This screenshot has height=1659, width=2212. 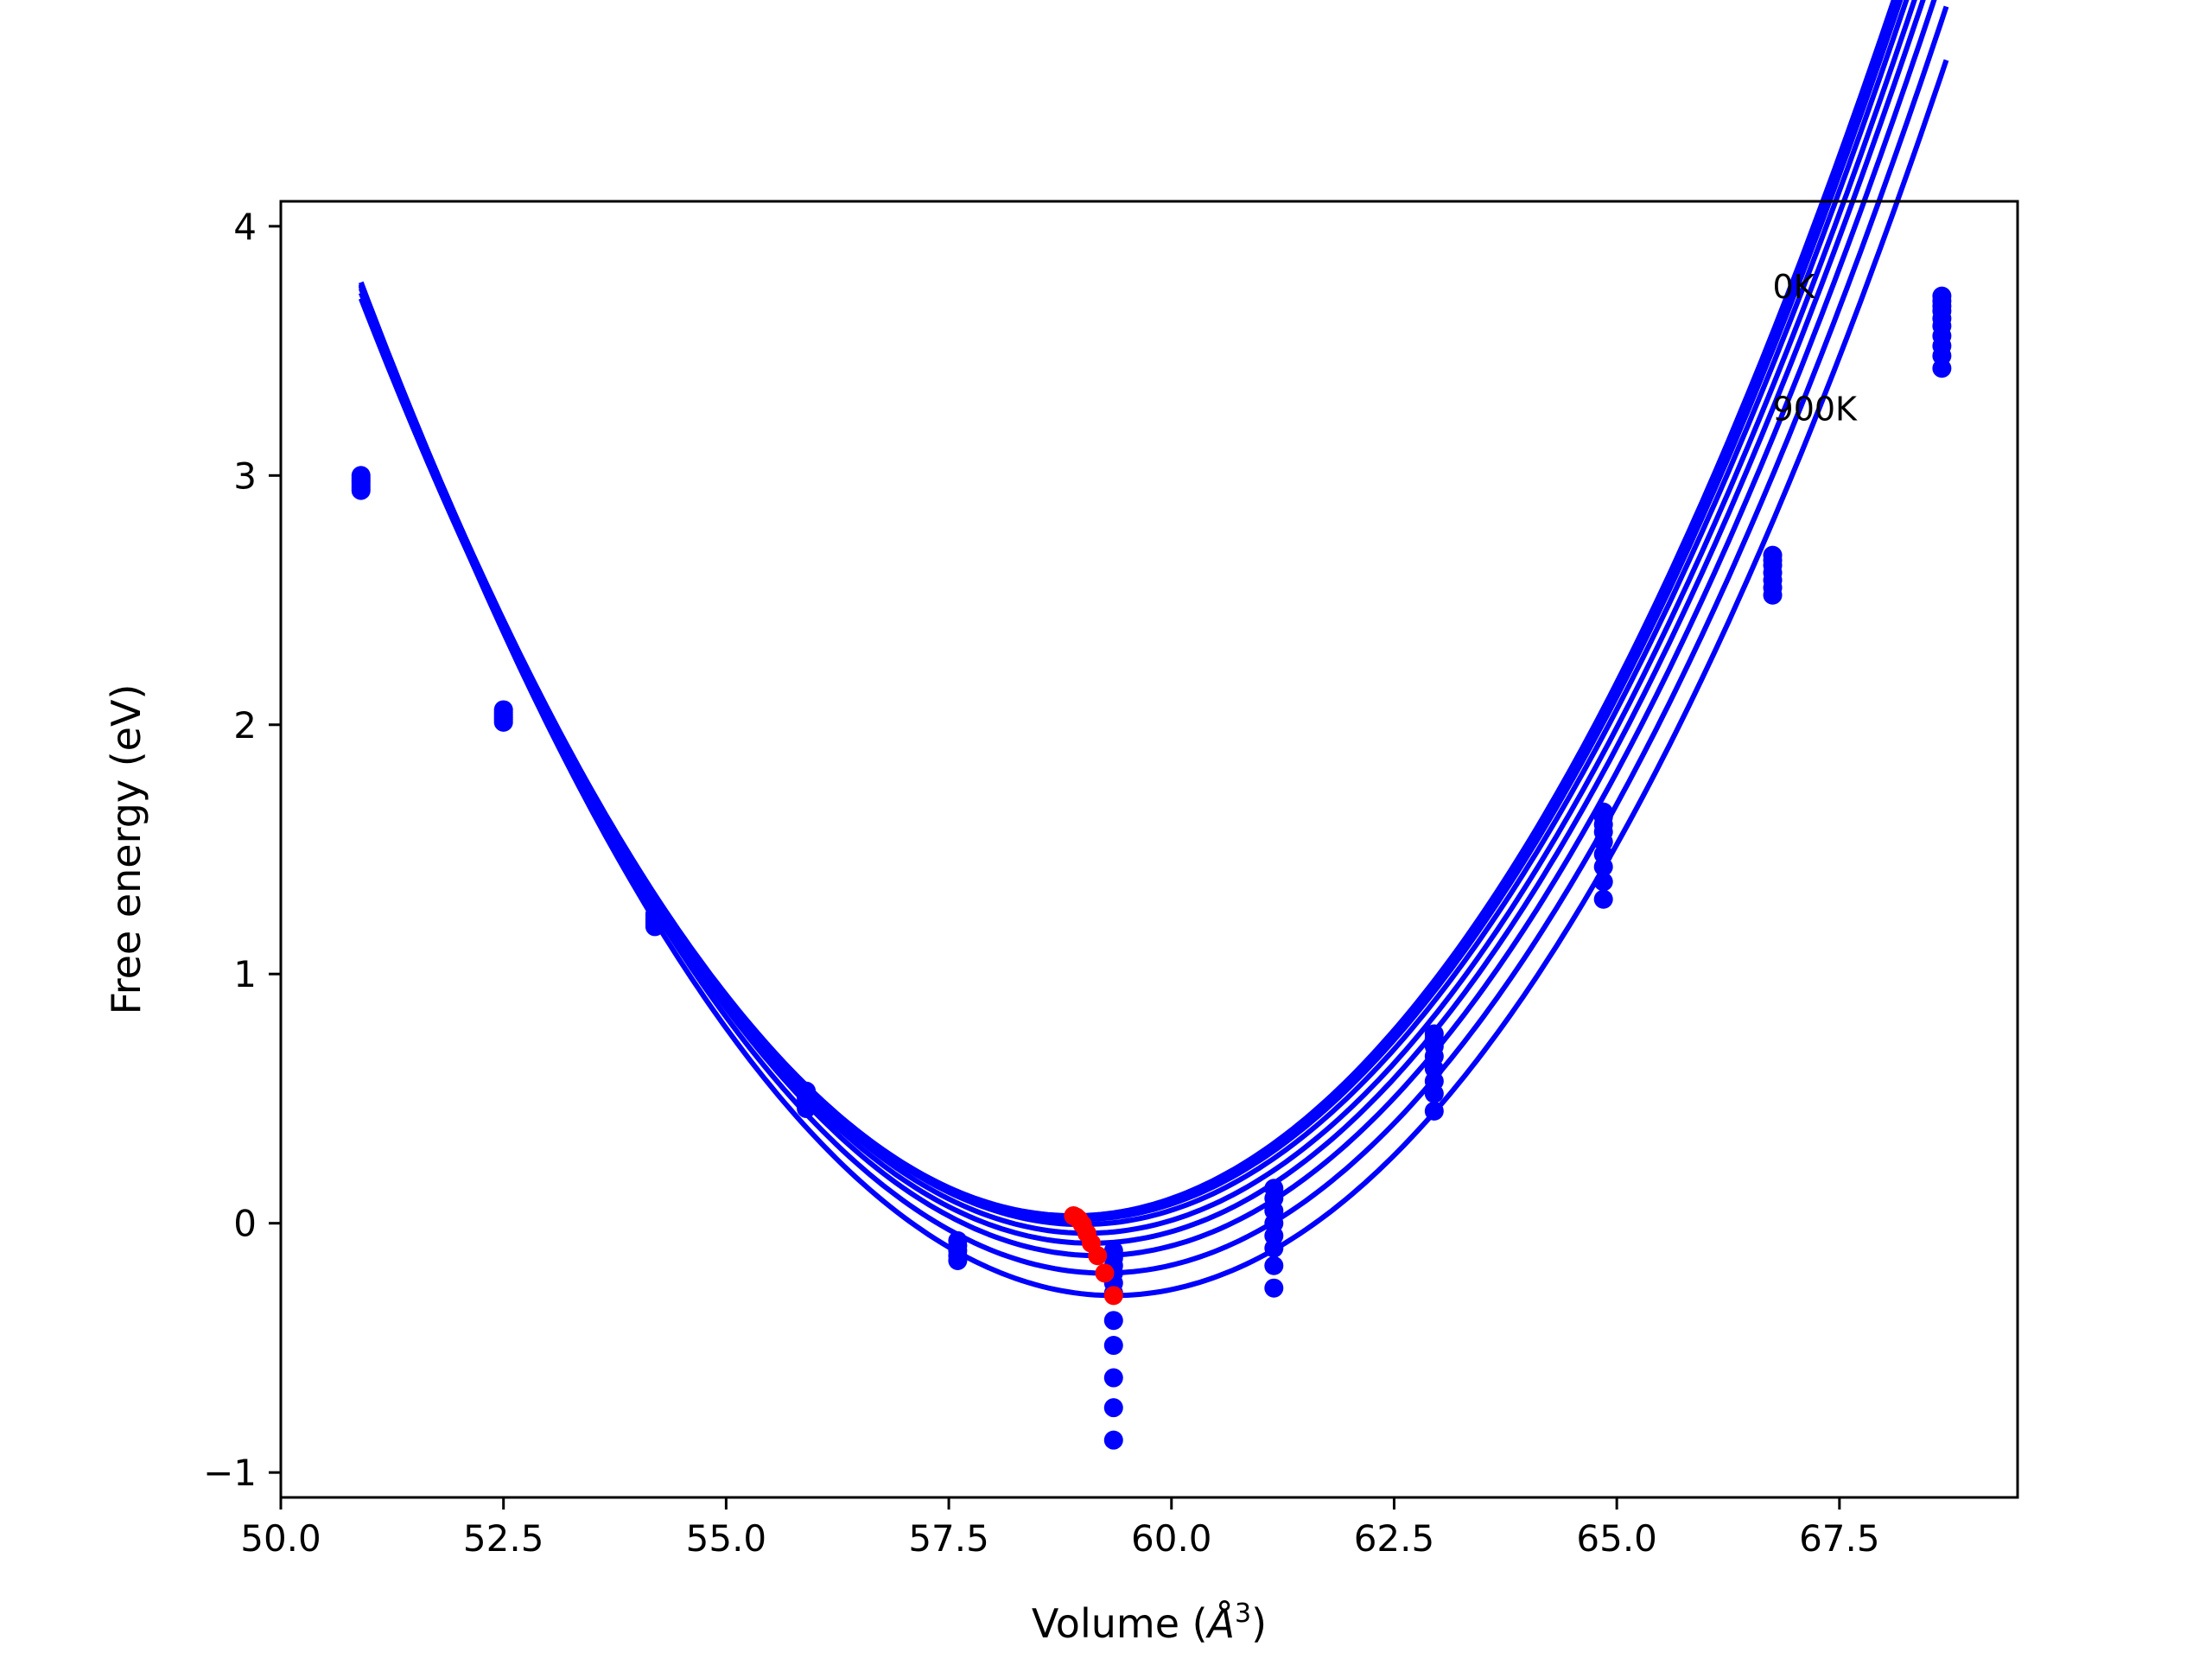 What do you see at coordinates (245, 475) in the screenshot?
I see `y-tick-label: 3` at bounding box center [245, 475].